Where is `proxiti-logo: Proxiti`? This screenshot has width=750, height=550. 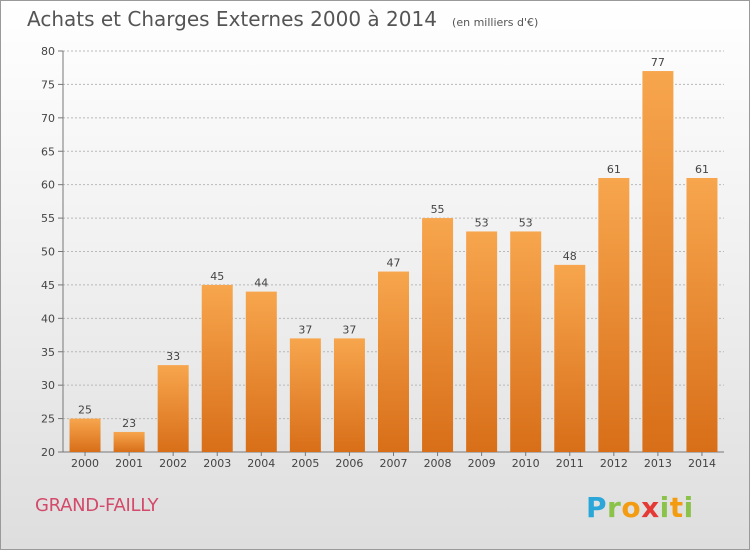 proxiti-logo: Proxiti is located at coordinates (640, 507).